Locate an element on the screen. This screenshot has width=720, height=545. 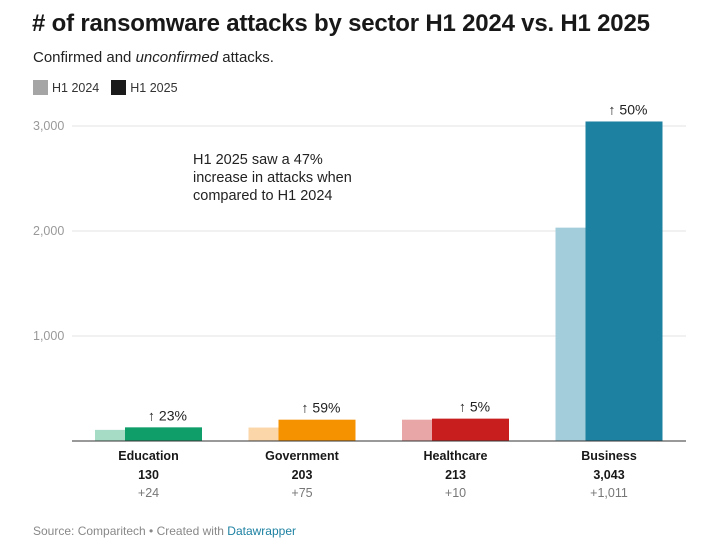
x-tick-label: Education is located at coordinates (148, 456).